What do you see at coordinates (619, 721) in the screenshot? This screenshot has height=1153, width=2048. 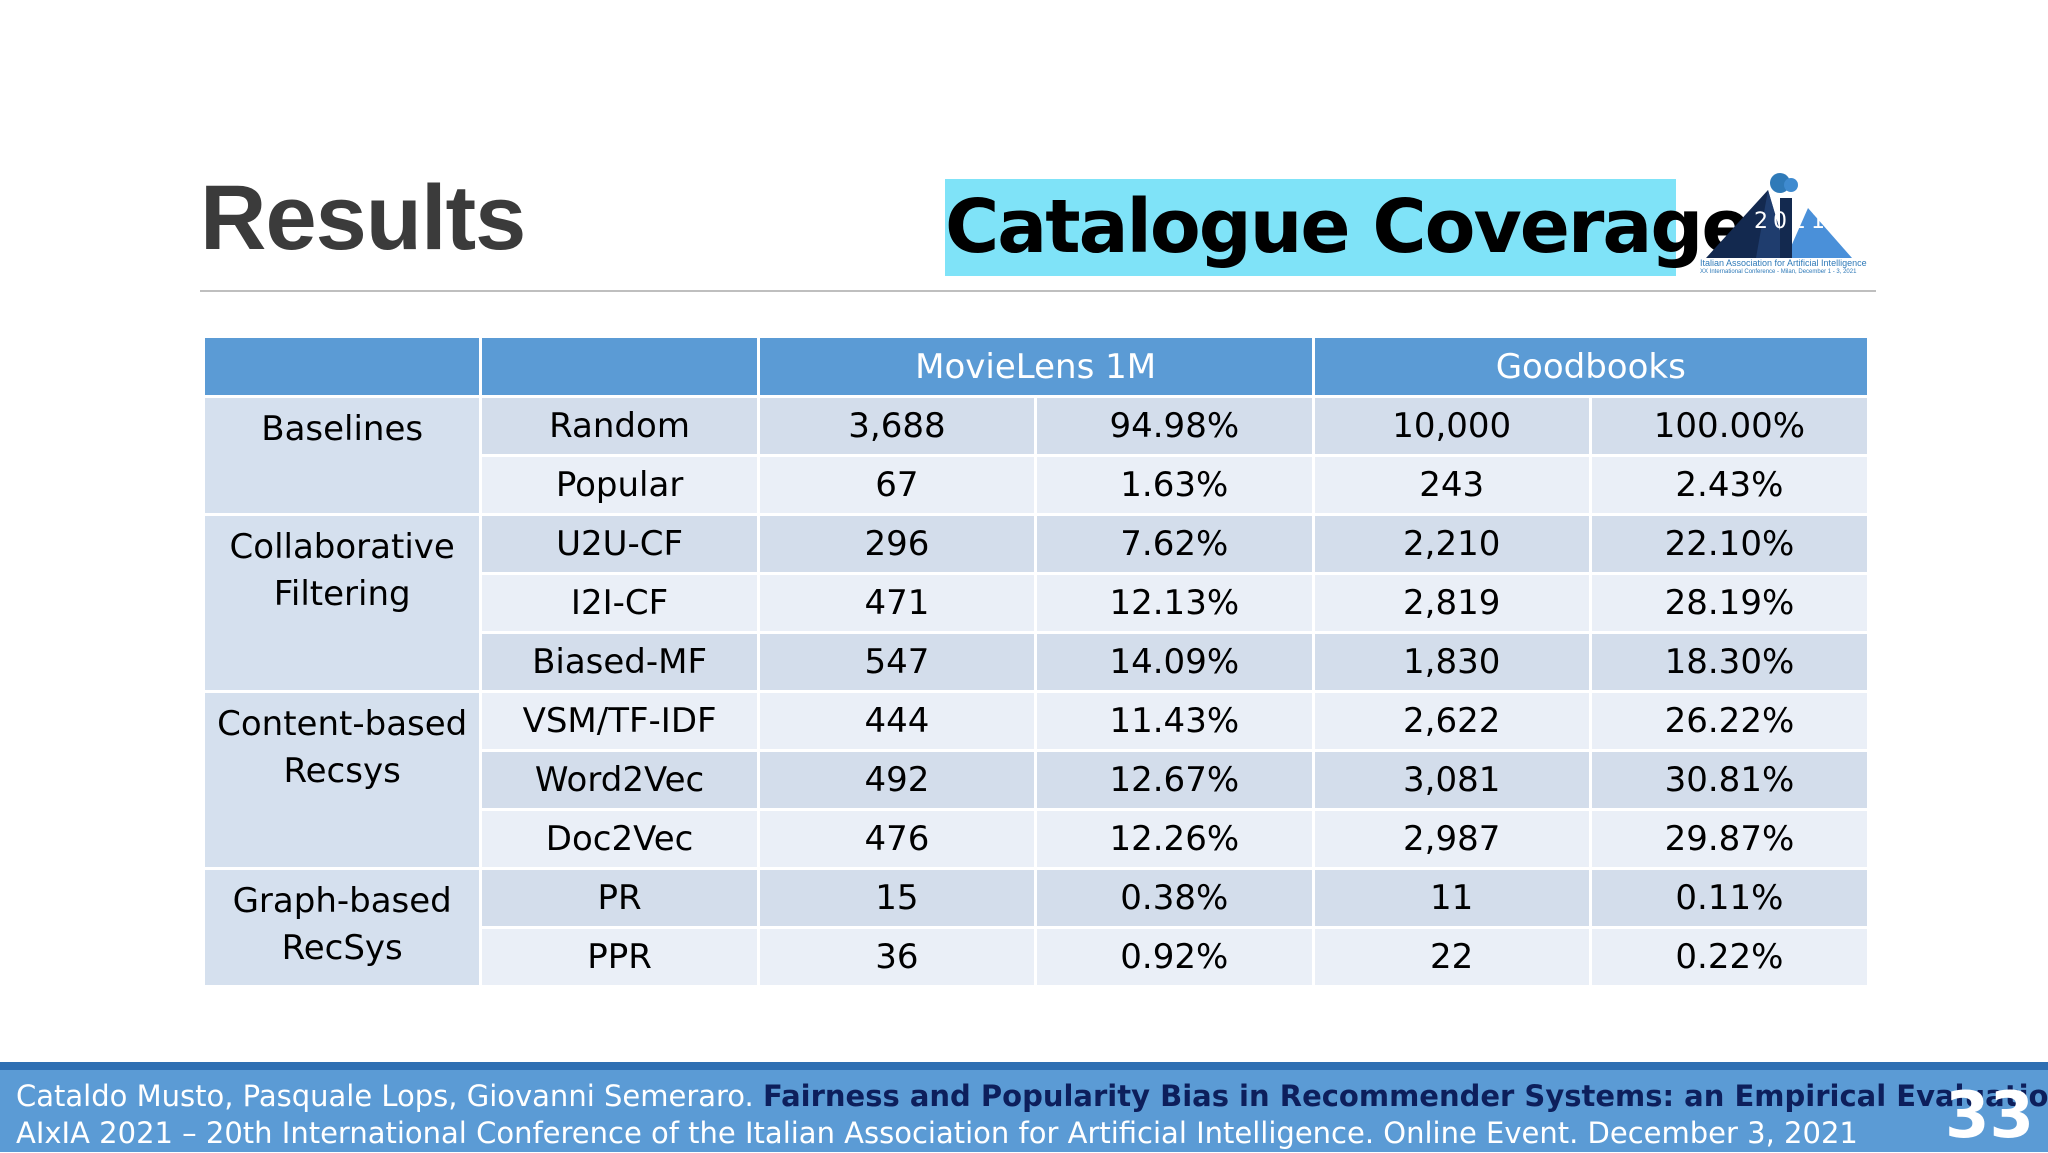 I see `method-cell: VSM/TF-IDF` at bounding box center [619, 721].